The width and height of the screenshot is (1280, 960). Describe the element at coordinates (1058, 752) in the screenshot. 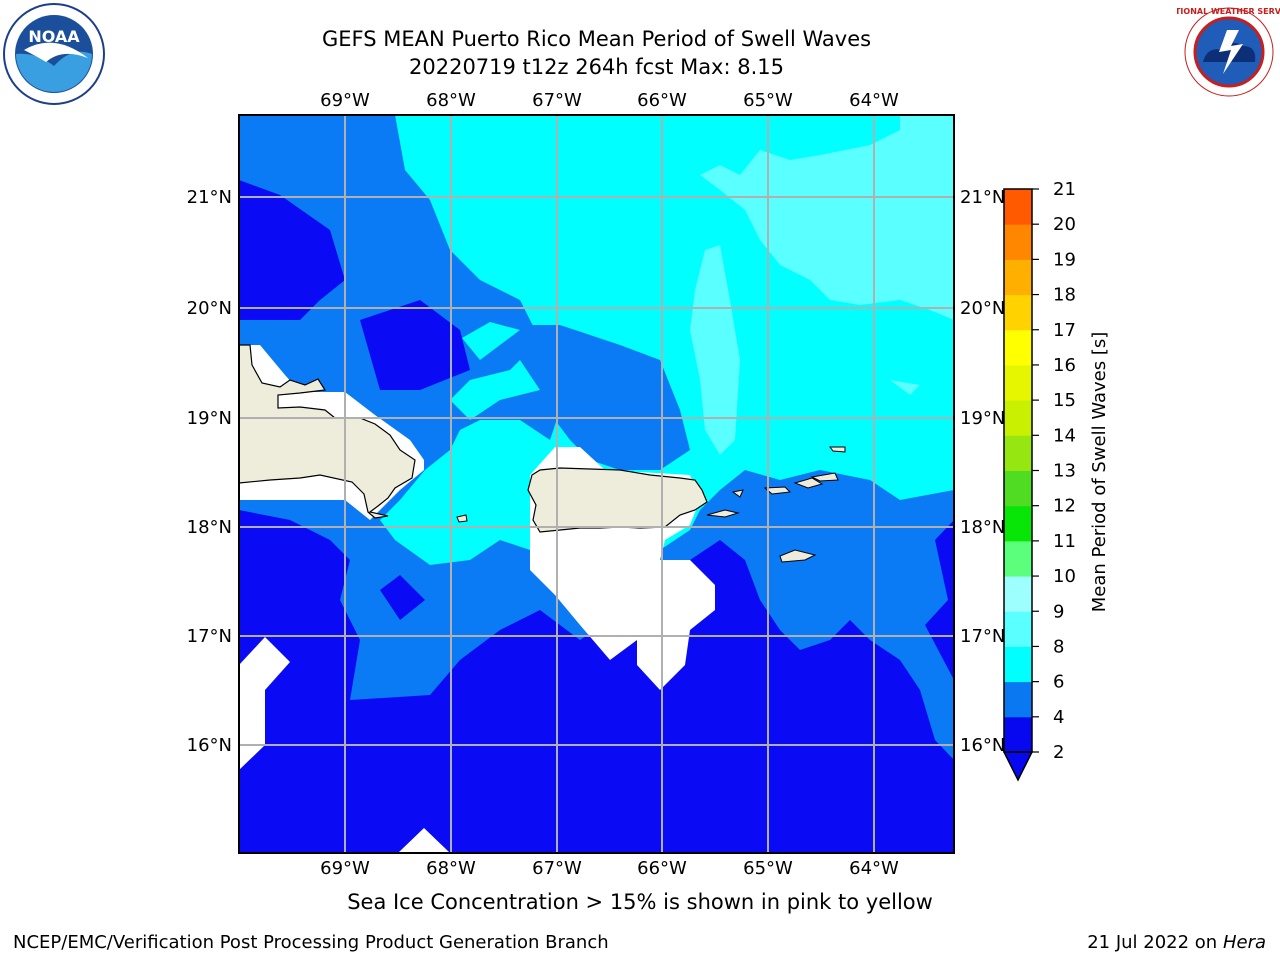

I see `colorbar-tick-label: 2` at that location.